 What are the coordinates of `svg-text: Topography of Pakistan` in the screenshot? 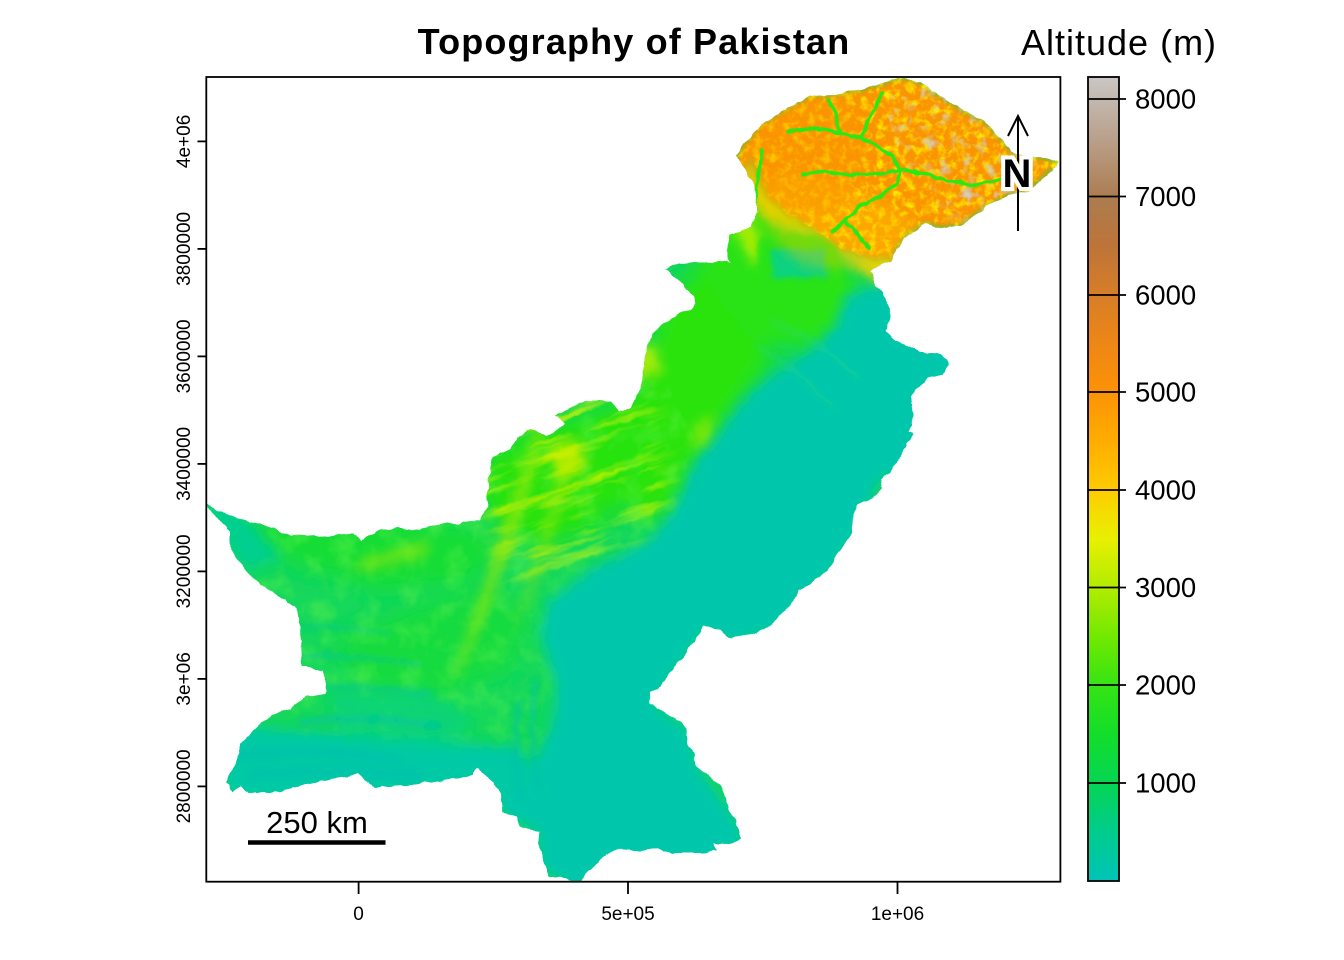 It's located at (634, 41).